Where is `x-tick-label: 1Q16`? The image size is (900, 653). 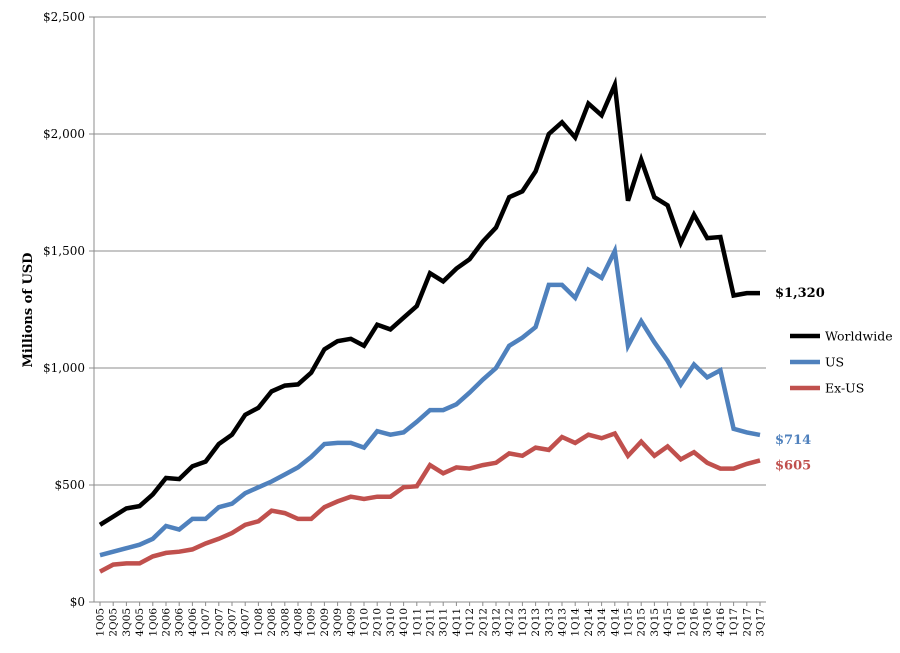
x-tick-label: 1Q16 is located at coordinates (681, 622).